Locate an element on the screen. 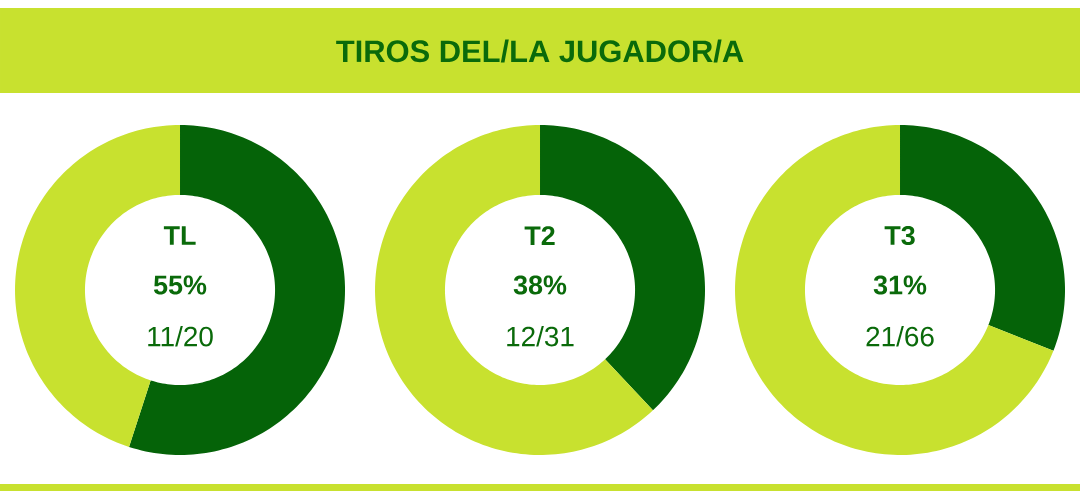 The height and width of the screenshot is (491, 1080). data-label: 55% is located at coordinates (180, 285).